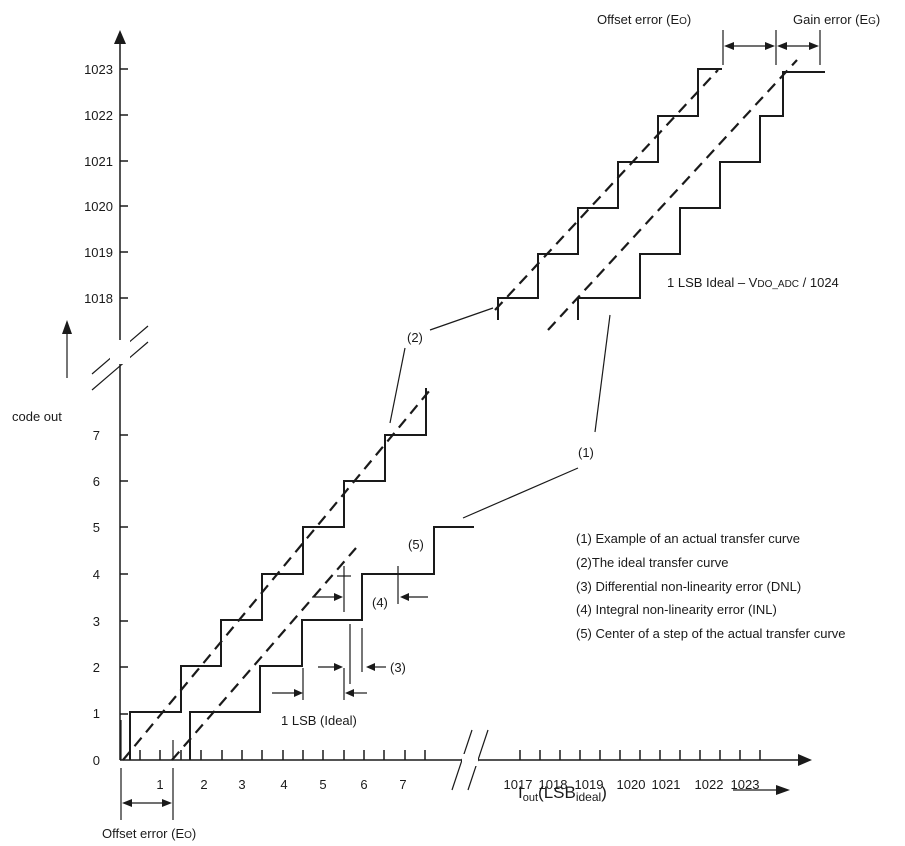 The width and height of the screenshot is (905, 846). I want to click on x-tick-label: 1019, so click(589, 784).